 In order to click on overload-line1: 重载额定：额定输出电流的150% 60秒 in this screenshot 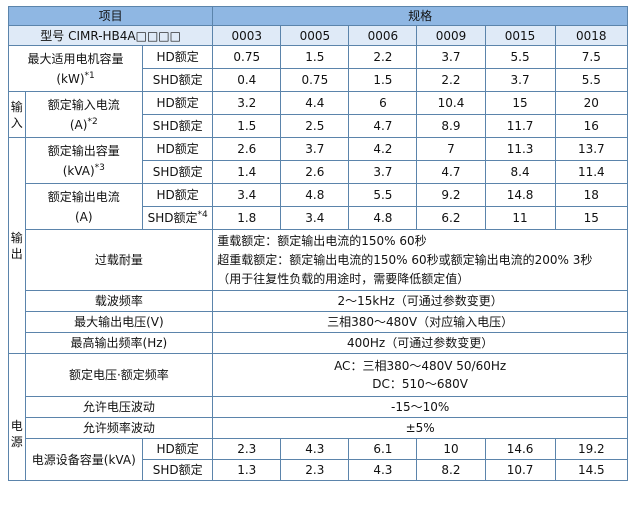, I will do `click(422, 241)`.